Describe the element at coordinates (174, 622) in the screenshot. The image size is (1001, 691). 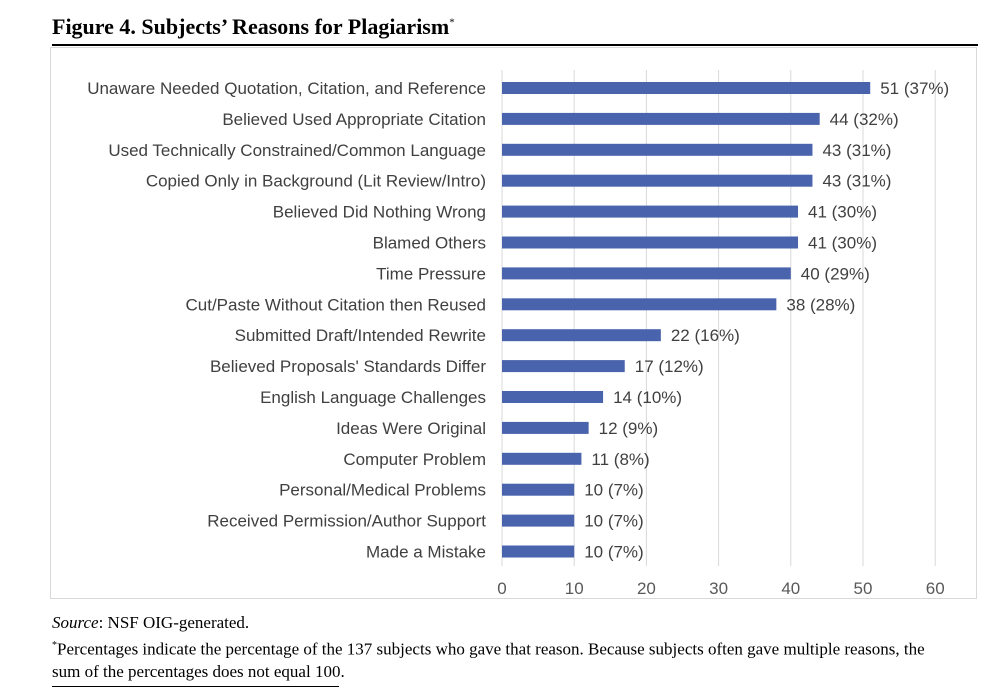
I see `source-text: : NSF OIG-generated.` at that location.